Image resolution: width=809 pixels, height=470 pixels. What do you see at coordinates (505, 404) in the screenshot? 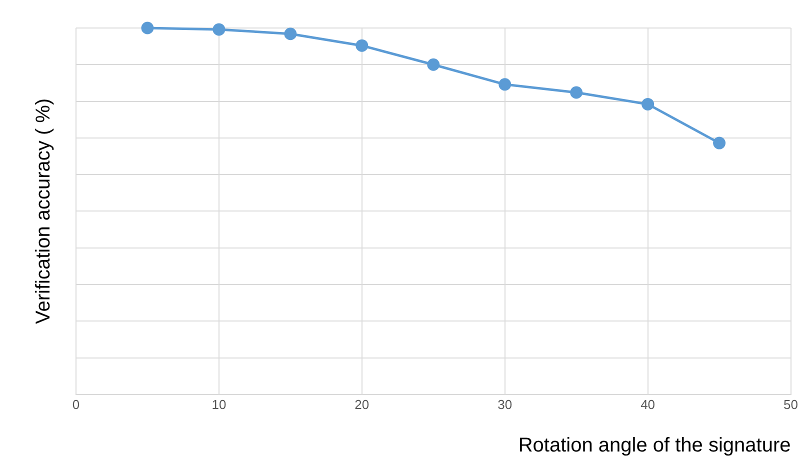
I see `x-tick-label: 30` at bounding box center [505, 404].